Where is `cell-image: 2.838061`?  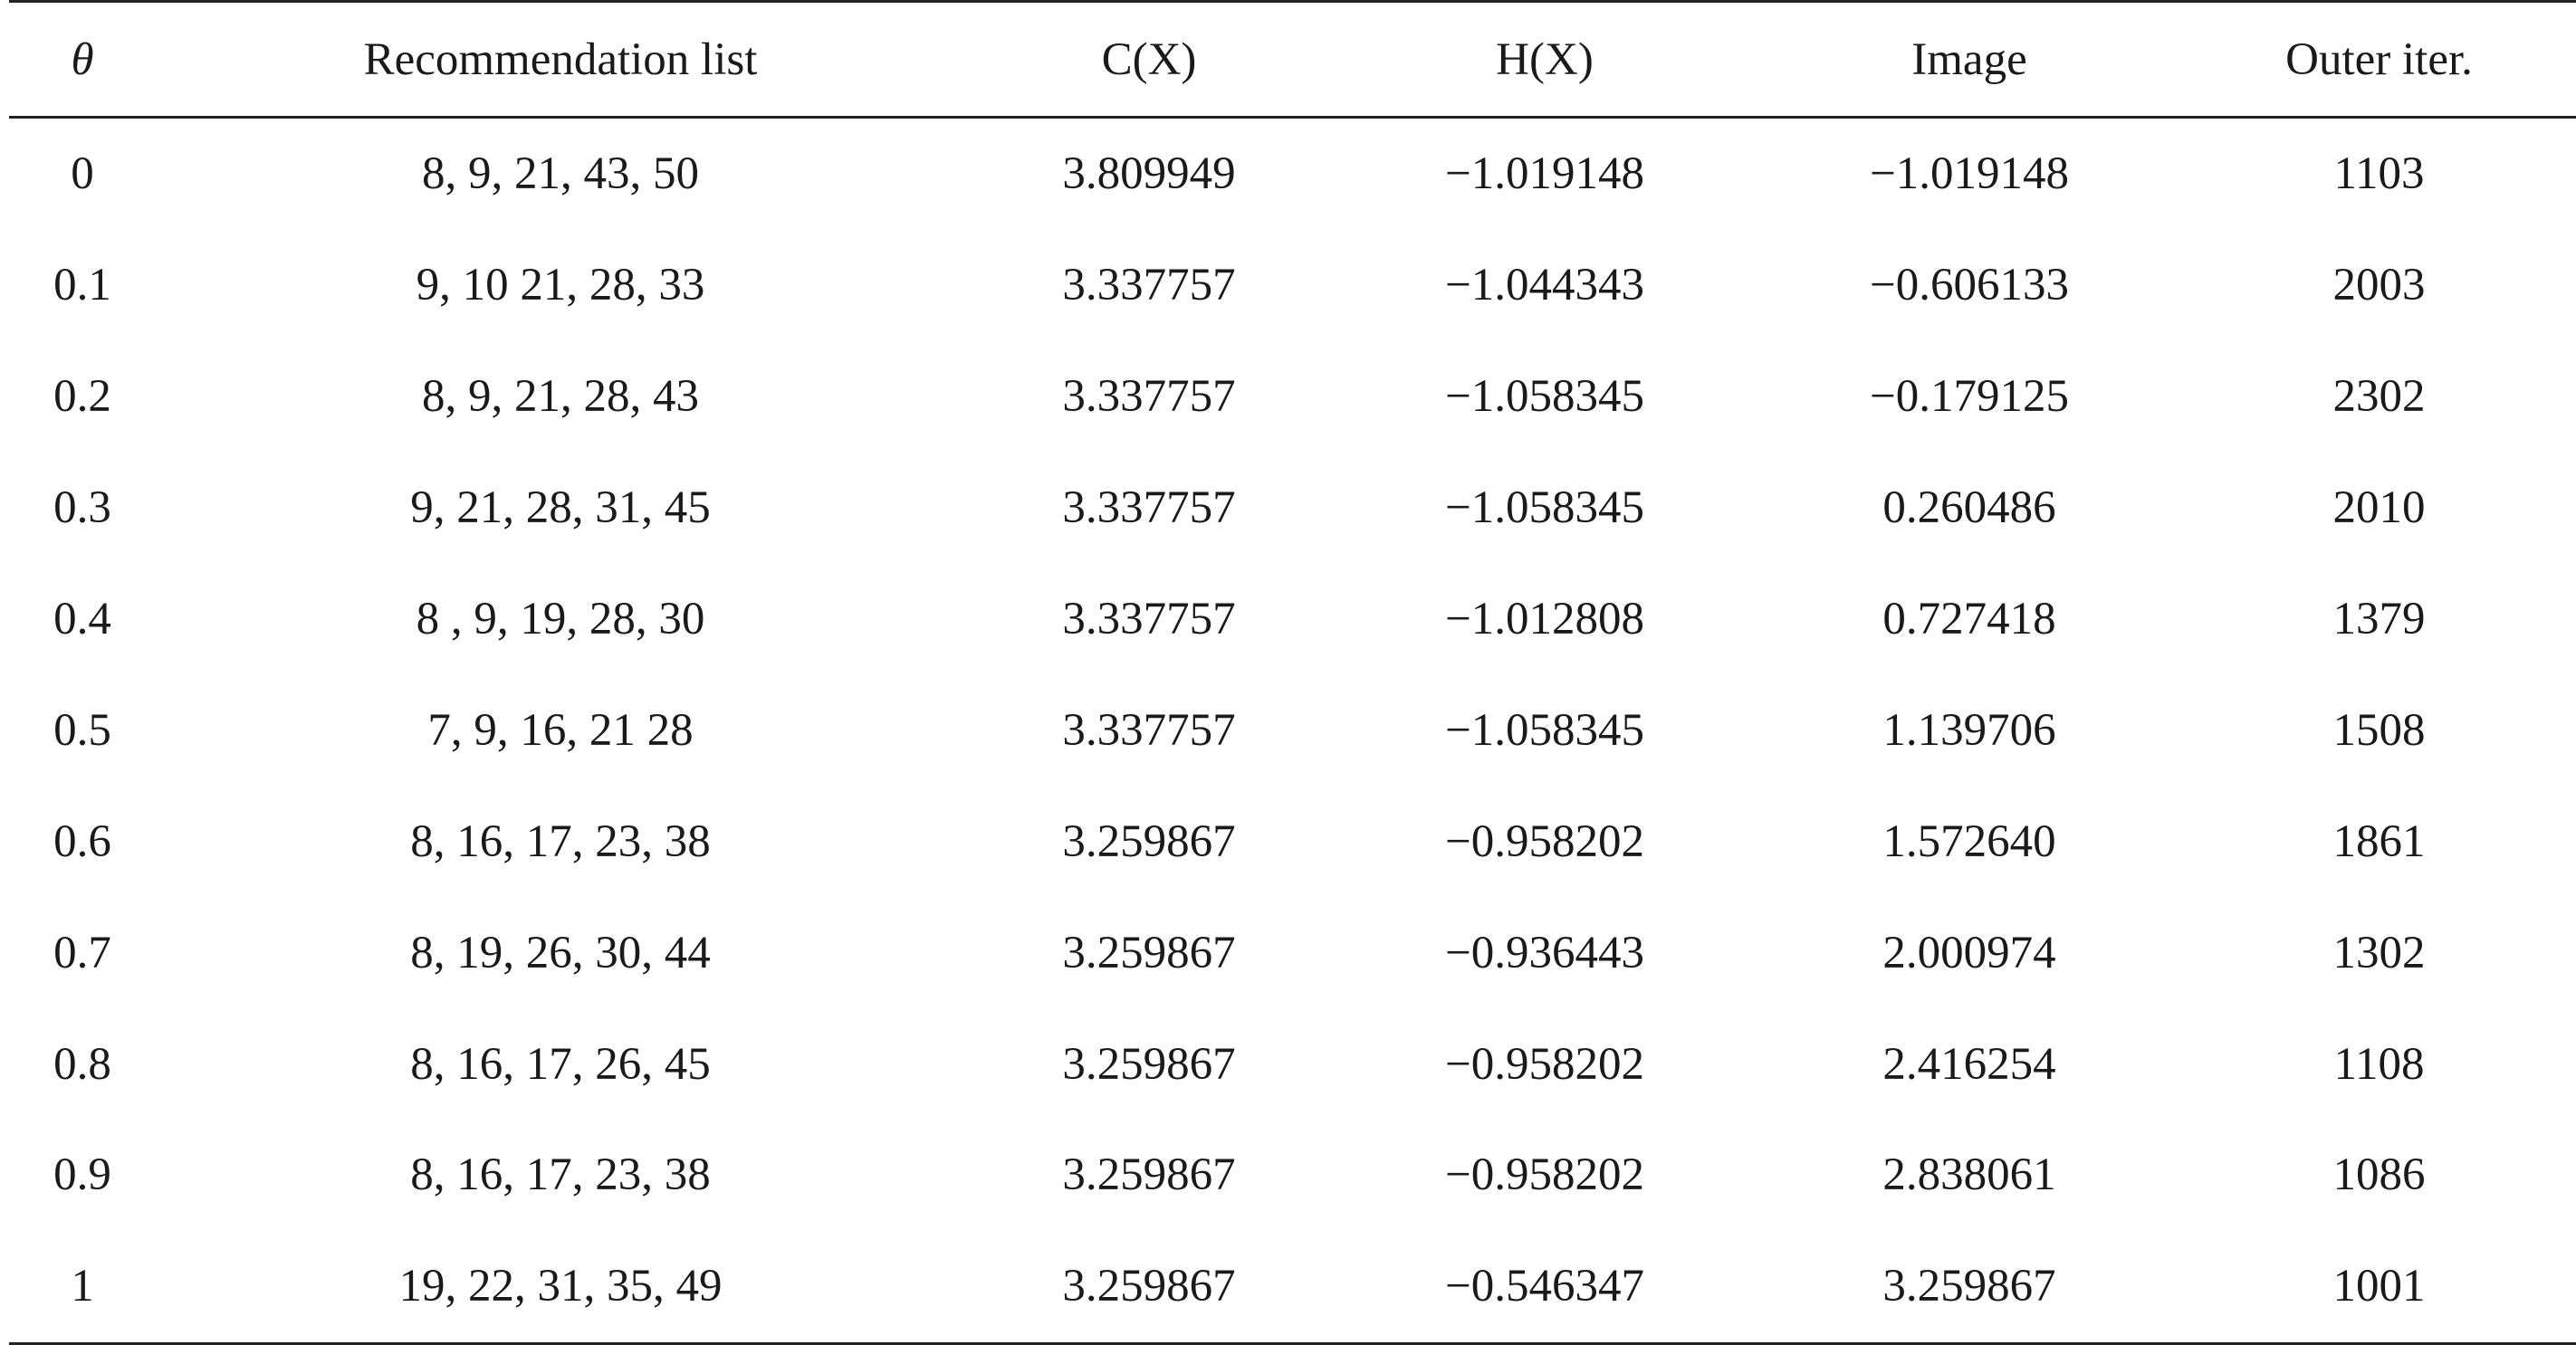 cell-image: 2.838061 is located at coordinates (1969, 1175).